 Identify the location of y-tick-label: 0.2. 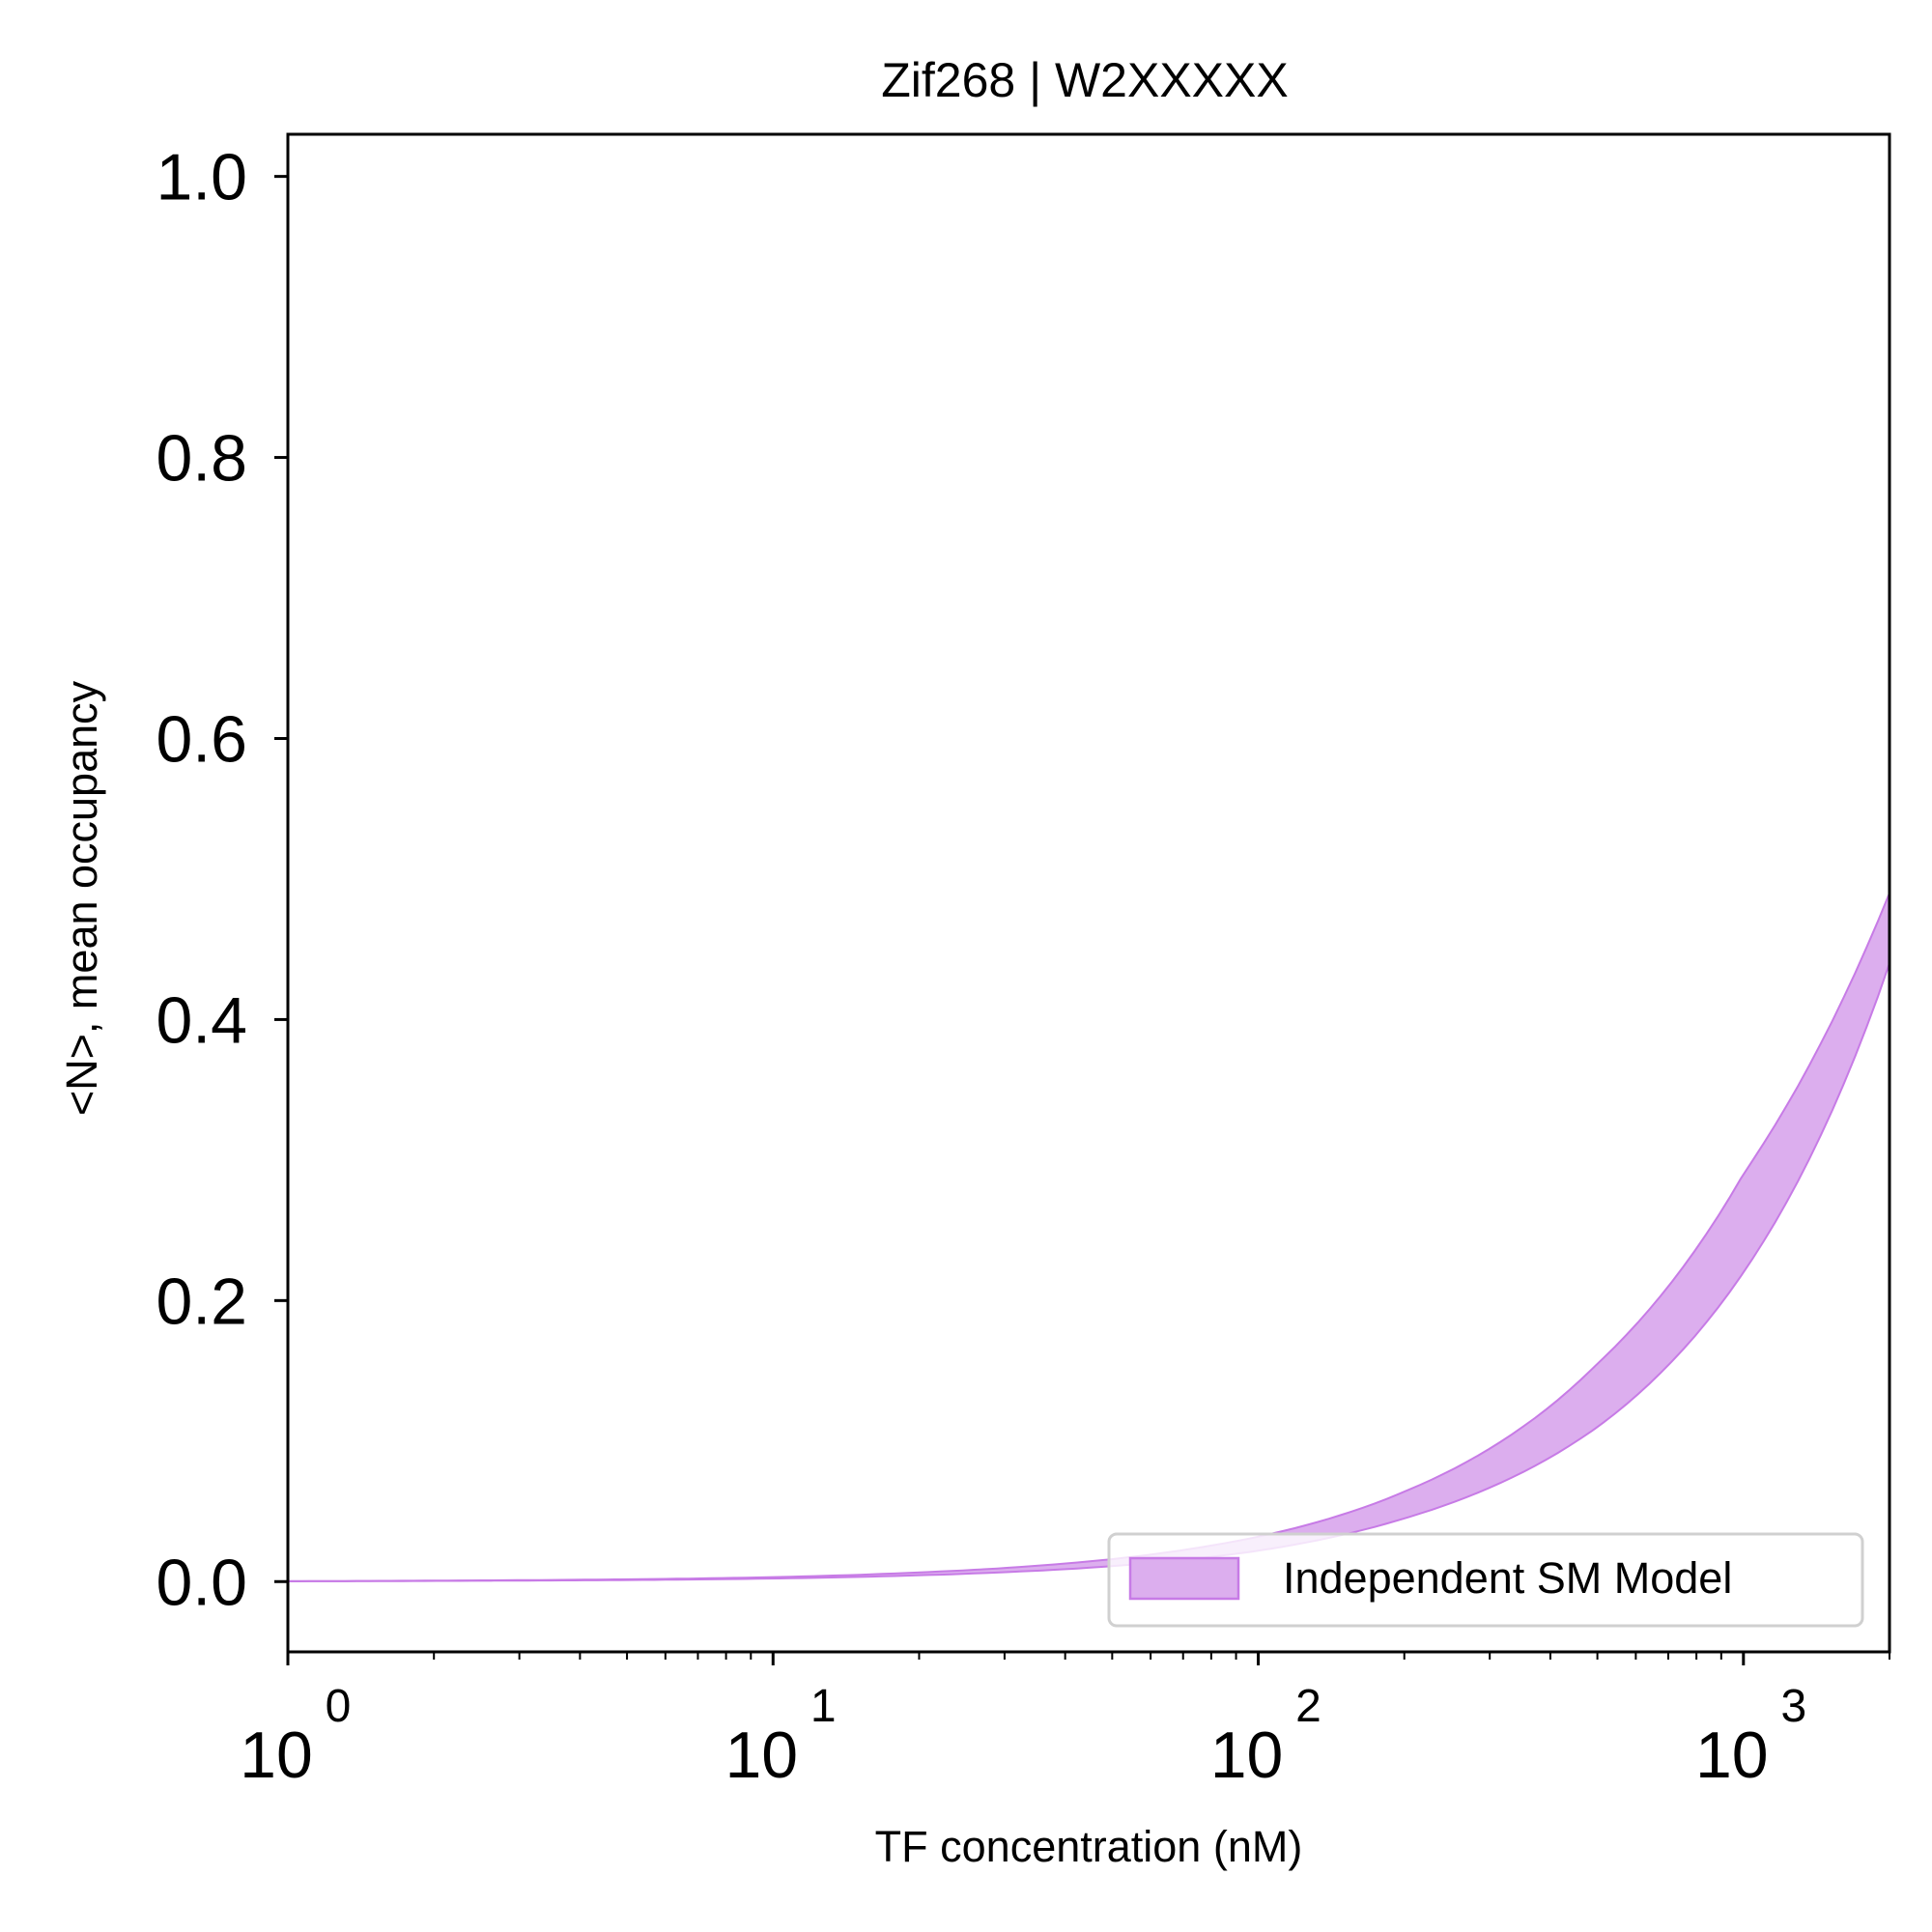
(201, 1301).